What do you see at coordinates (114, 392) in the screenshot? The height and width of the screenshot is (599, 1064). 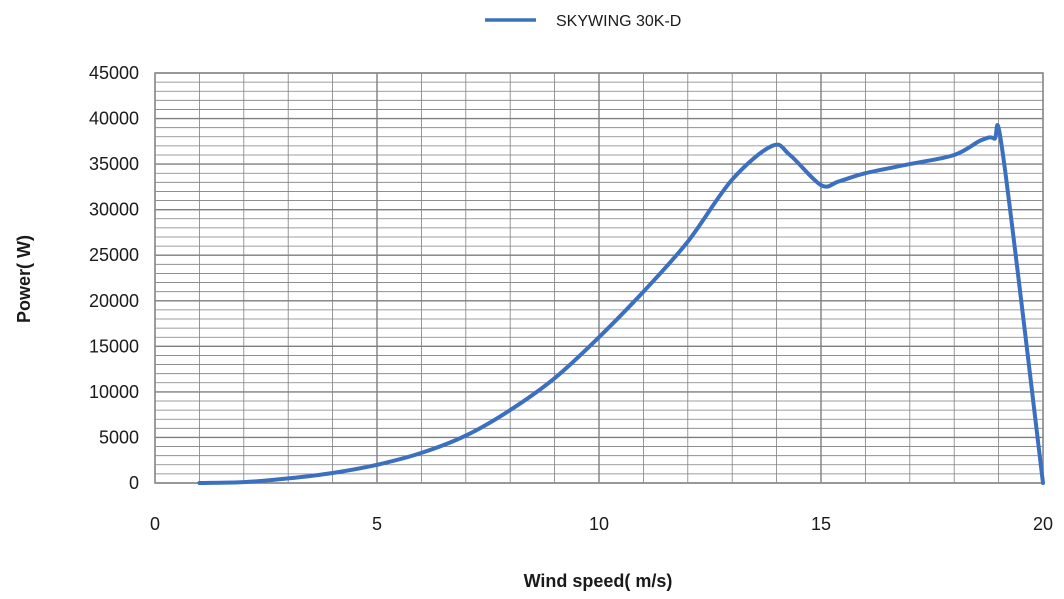 I see `y-tick-label: 10000` at bounding box center [114, 392].